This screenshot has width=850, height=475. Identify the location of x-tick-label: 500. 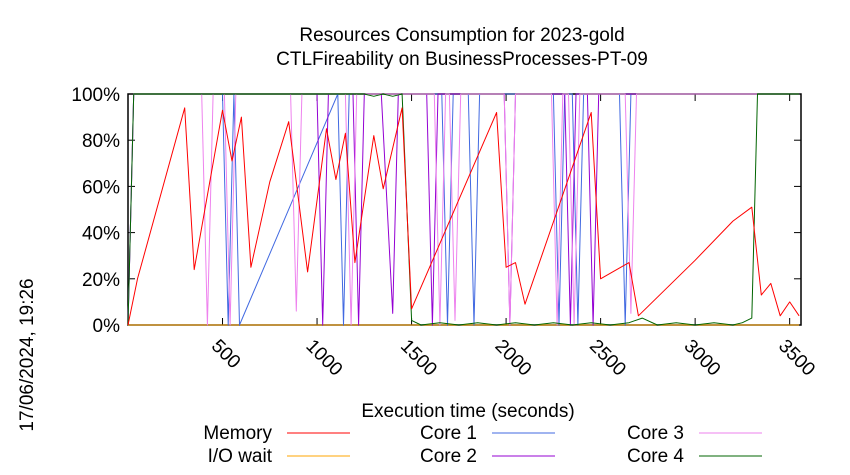
(225, 354).